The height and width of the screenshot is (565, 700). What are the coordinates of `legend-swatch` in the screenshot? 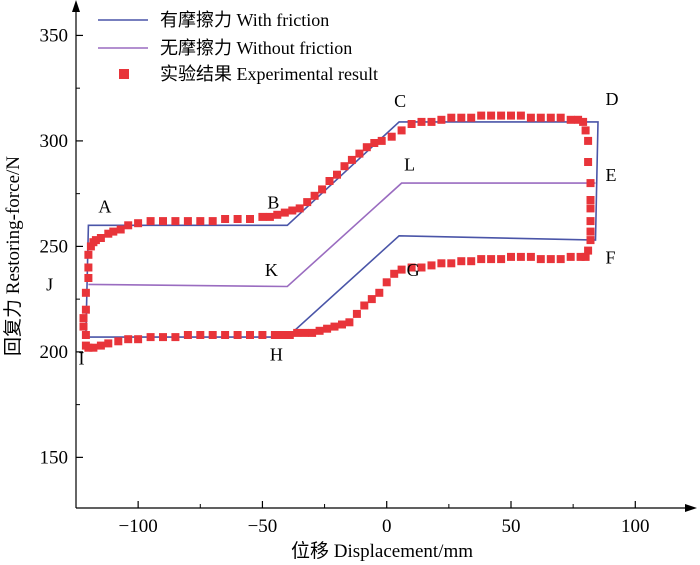 It's located at (124, 74).